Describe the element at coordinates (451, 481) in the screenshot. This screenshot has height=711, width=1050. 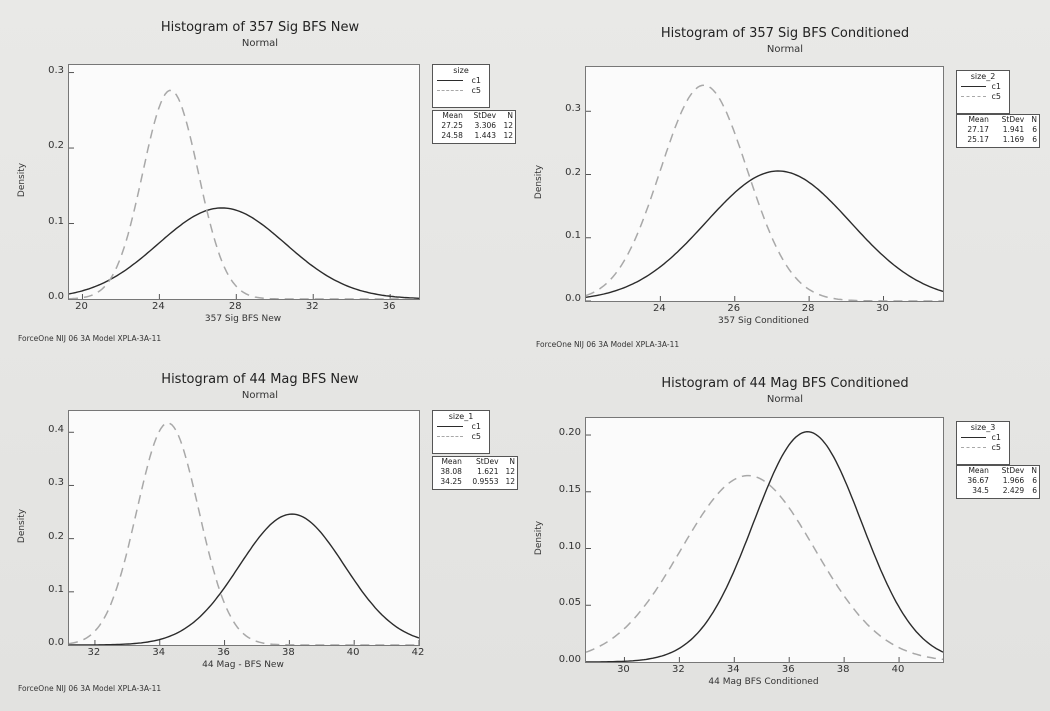
I see `stats-cell: 34.25` at that location.